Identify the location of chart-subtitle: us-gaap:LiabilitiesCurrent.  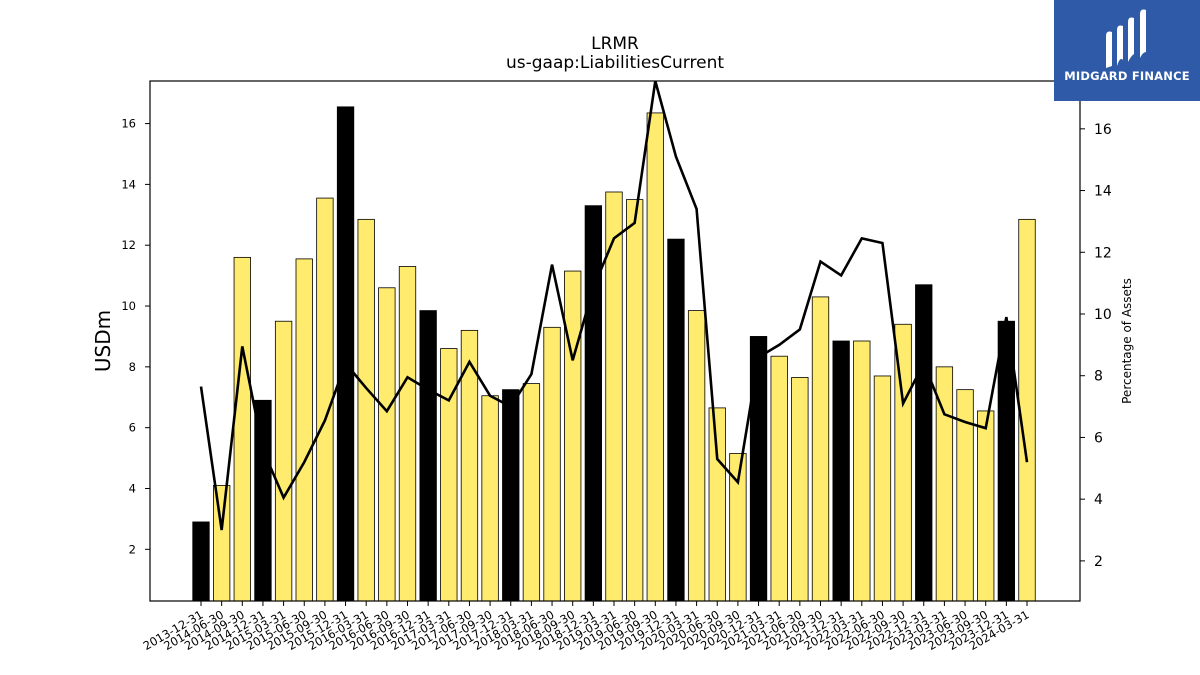
(615, 63).